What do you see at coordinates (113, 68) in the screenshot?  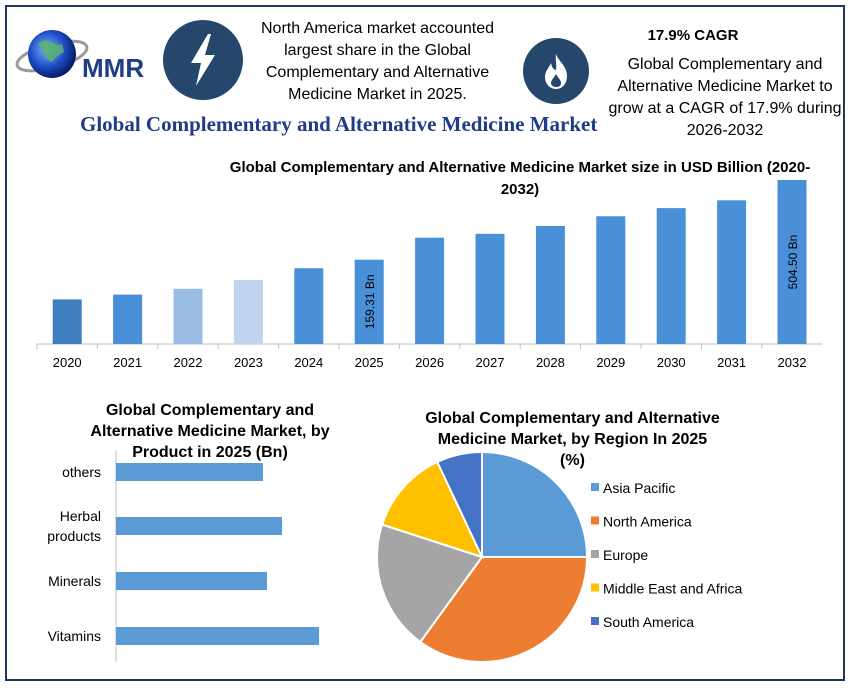 I see `svg-text: MMR` at bounding box center [113, 68].